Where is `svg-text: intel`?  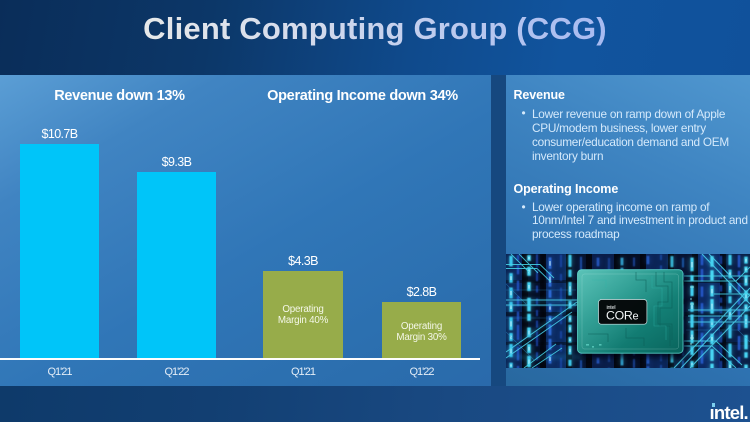 svg-text: intel is located at coordinates (610, 308).